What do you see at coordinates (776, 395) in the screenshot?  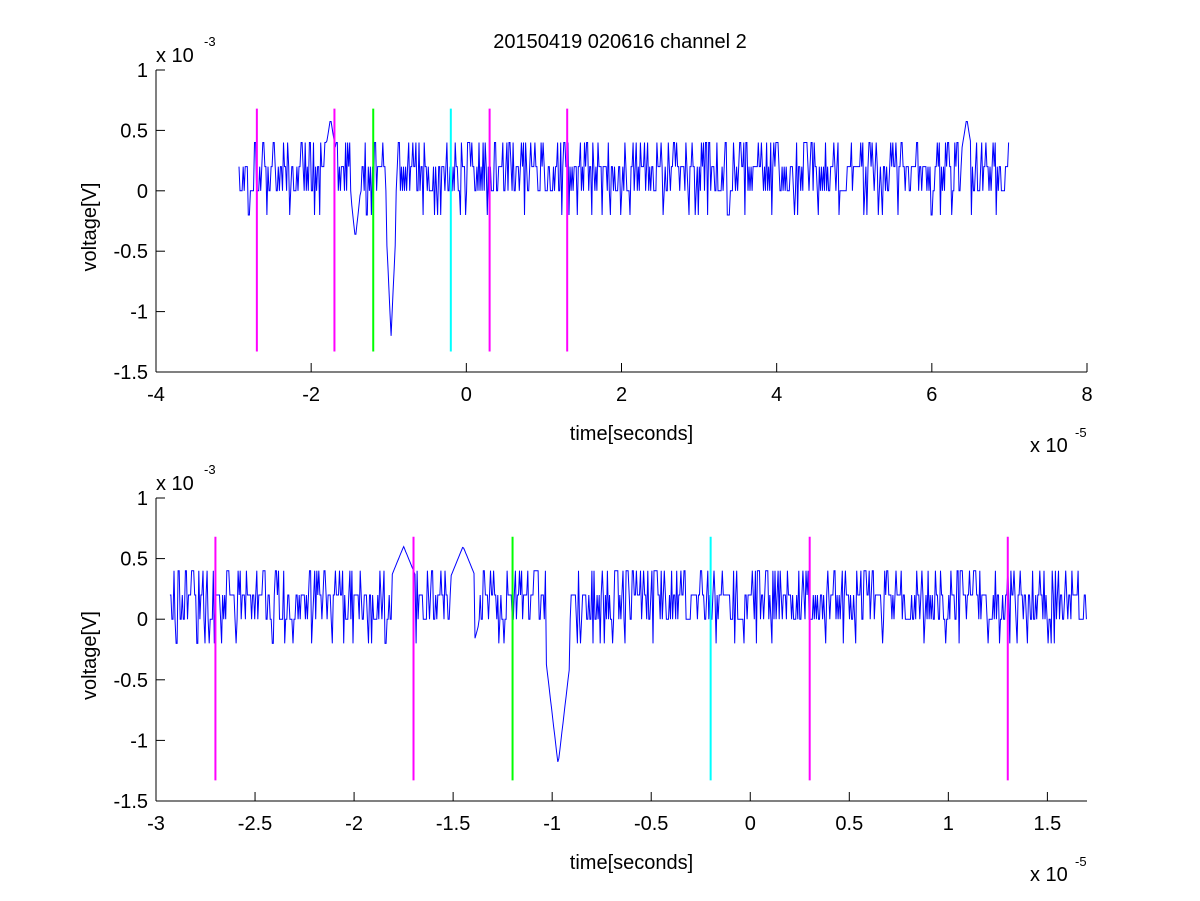 I see `x-tick-label: 4` at bounding box center [776, 395].